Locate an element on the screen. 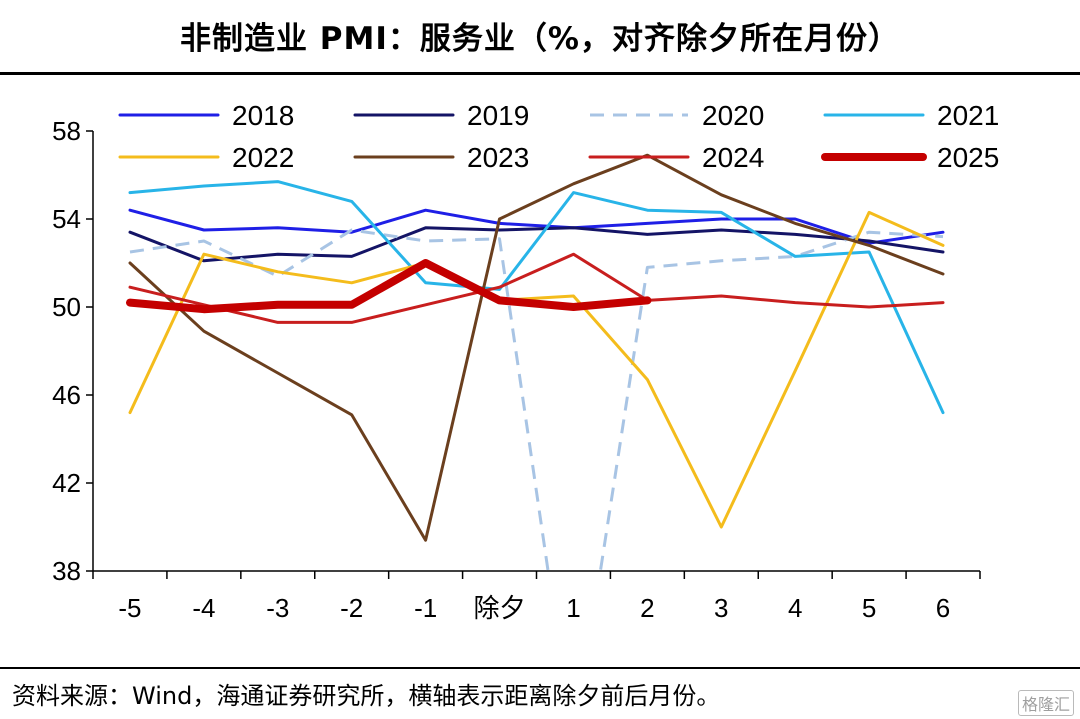 Image resolution: width=1080 pixels, height=719 pixels. x-tick-label: -1 is located at coordinates (425, 608).